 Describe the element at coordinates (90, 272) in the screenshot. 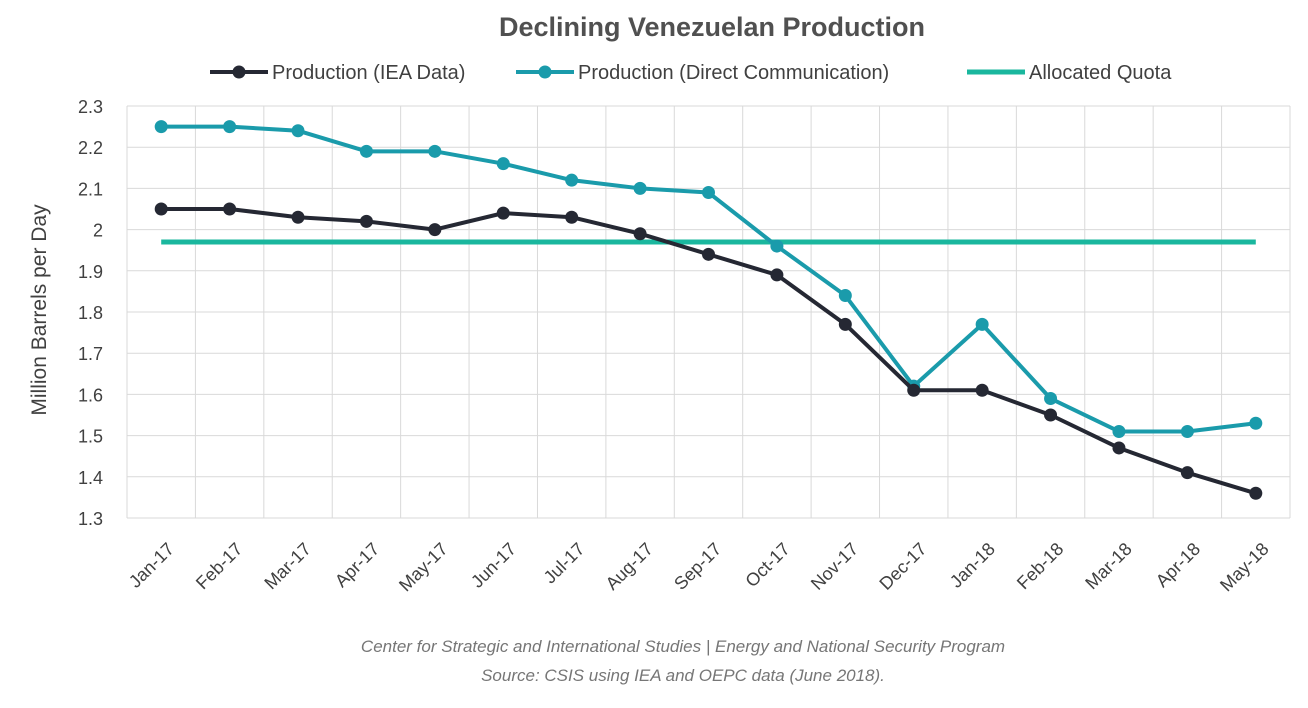

I see `y-tick-label: 1.9` at that location.